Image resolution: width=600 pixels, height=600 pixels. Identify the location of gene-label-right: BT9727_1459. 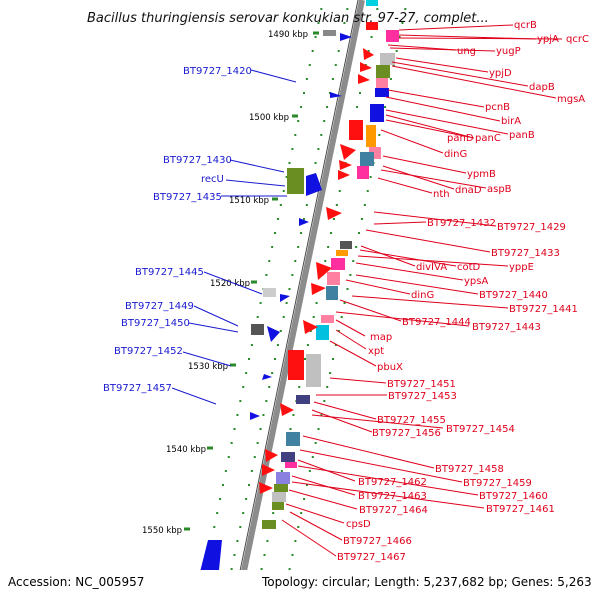
(497, 483).